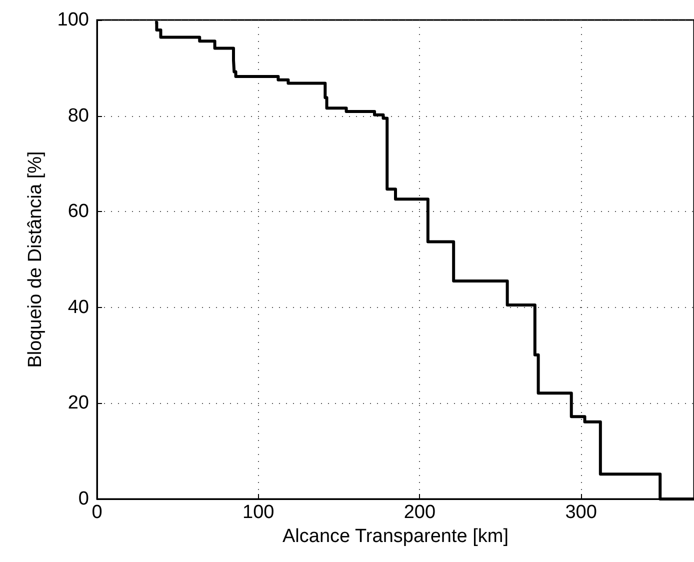  Describe the element at coordinates (35, 259) in the screenshot. I see `y-axis-title: Bloqueio de Distância [%]` at that location.